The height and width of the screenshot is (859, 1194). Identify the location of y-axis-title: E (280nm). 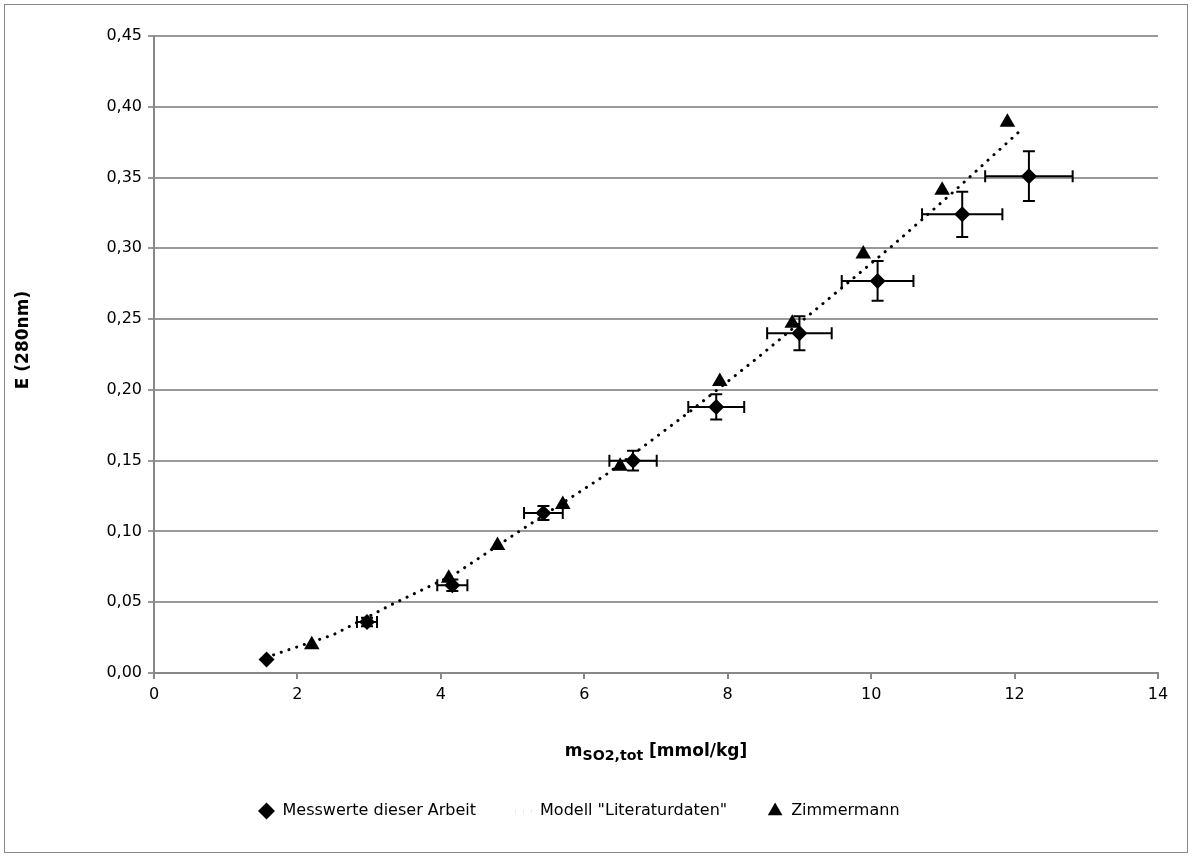
(22, 340).